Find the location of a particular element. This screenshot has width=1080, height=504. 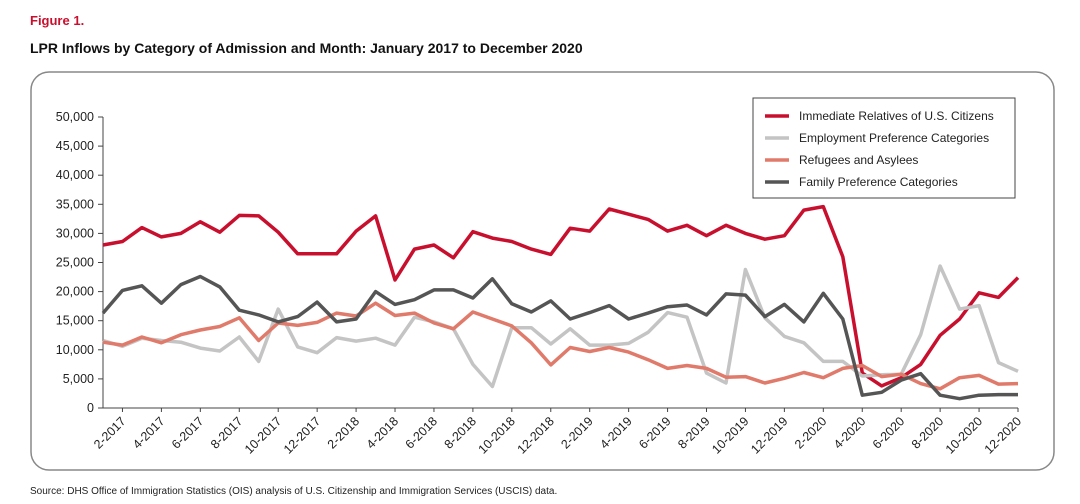

x-tick-label: 6-2018 is located at coordinates (421, 432).